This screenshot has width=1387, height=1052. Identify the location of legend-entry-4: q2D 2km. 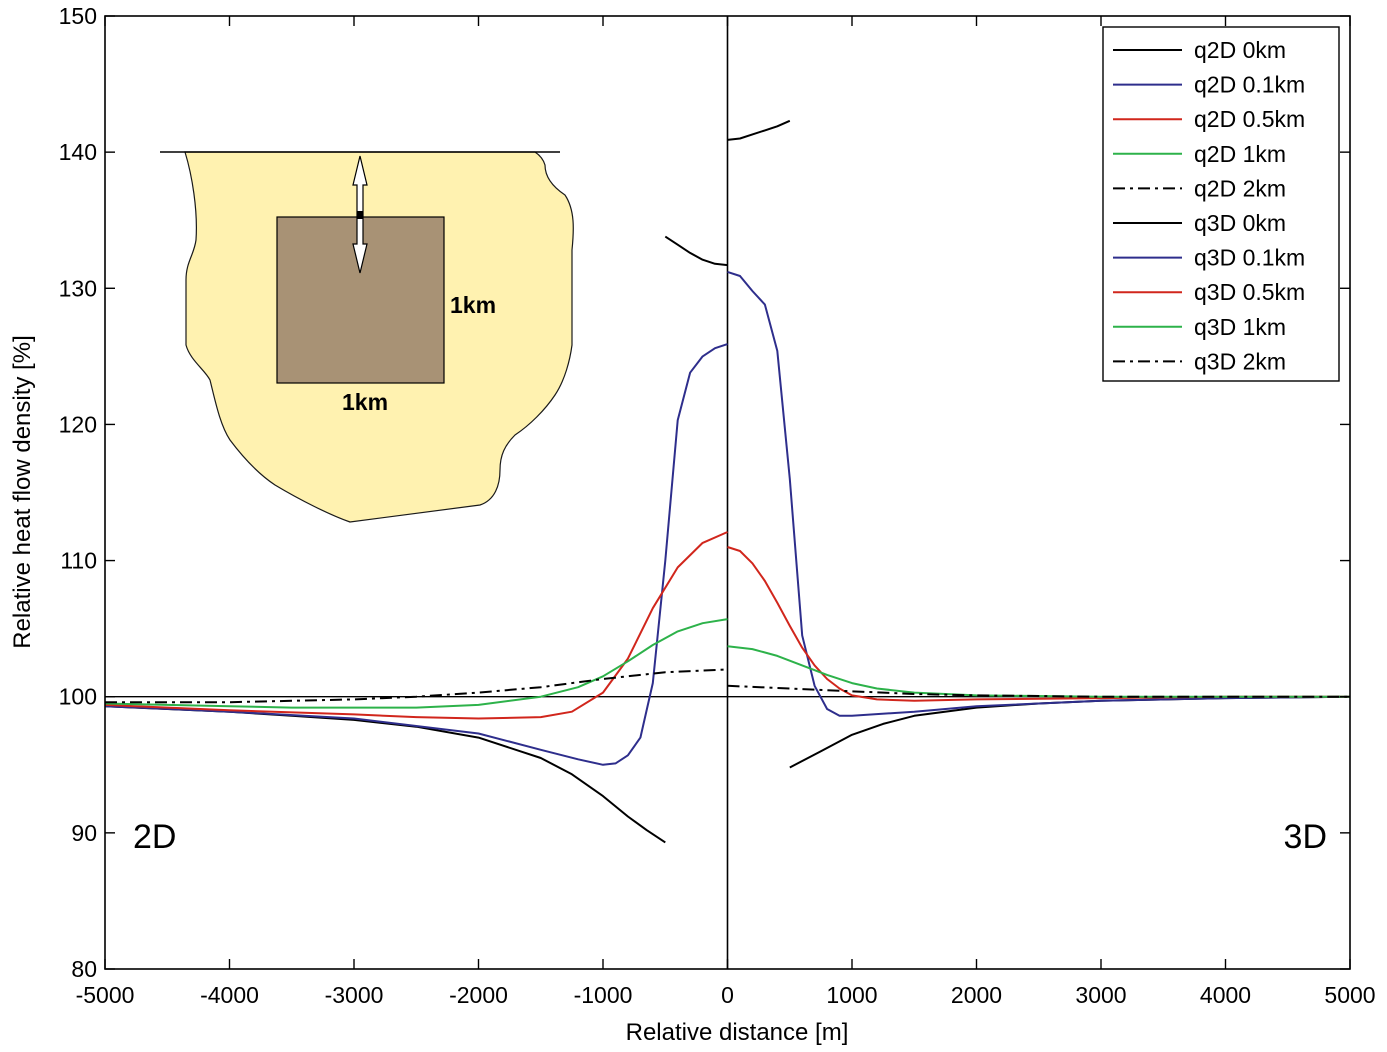
(1240, 188).